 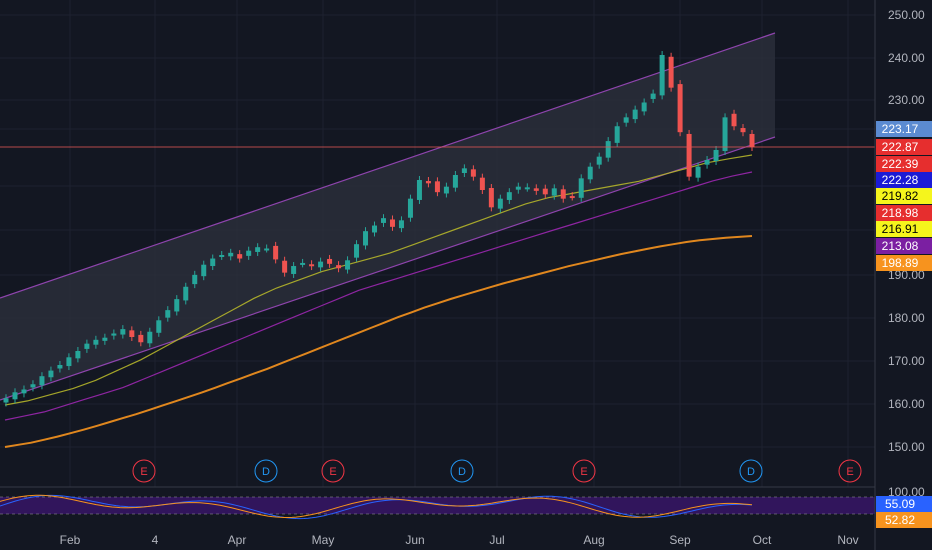 I want to click on price-tag-label: 222.28, so click(x=900, y=180).